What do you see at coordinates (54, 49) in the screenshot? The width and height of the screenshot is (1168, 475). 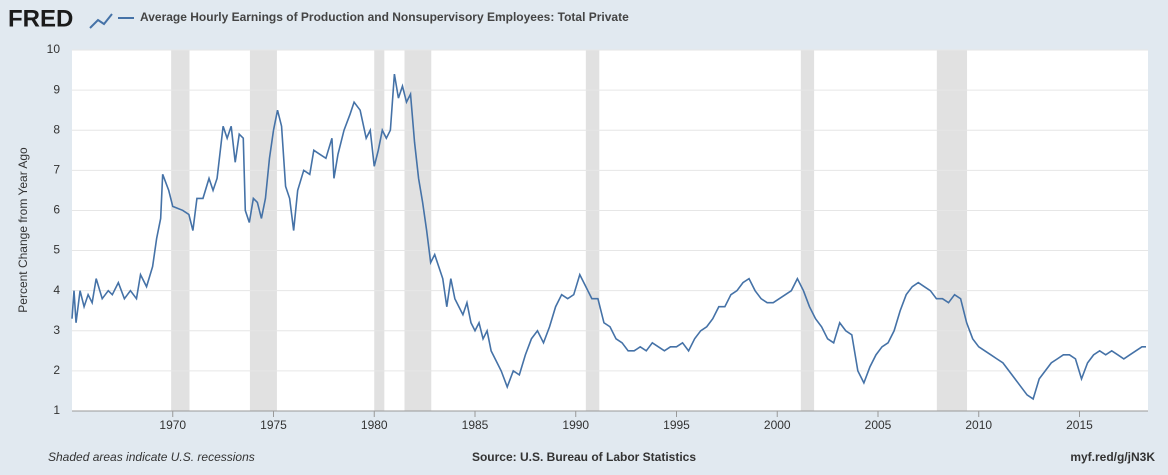 I see `y-tick-label: 10` at bounding box center [54, 49].